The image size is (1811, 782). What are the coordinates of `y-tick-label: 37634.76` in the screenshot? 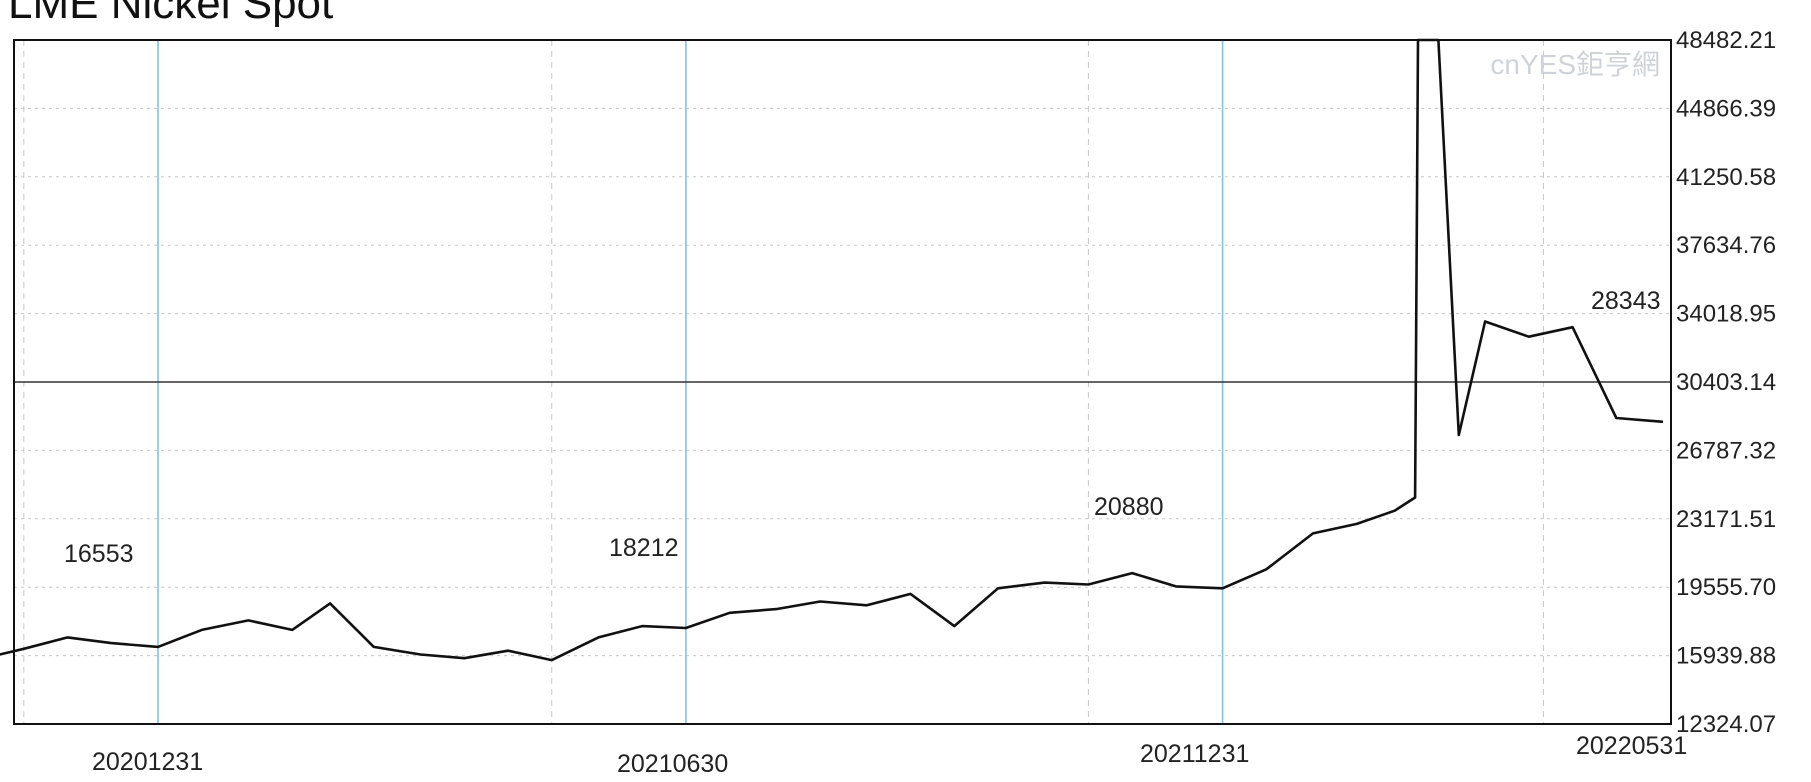 It's located at (1726, 245).